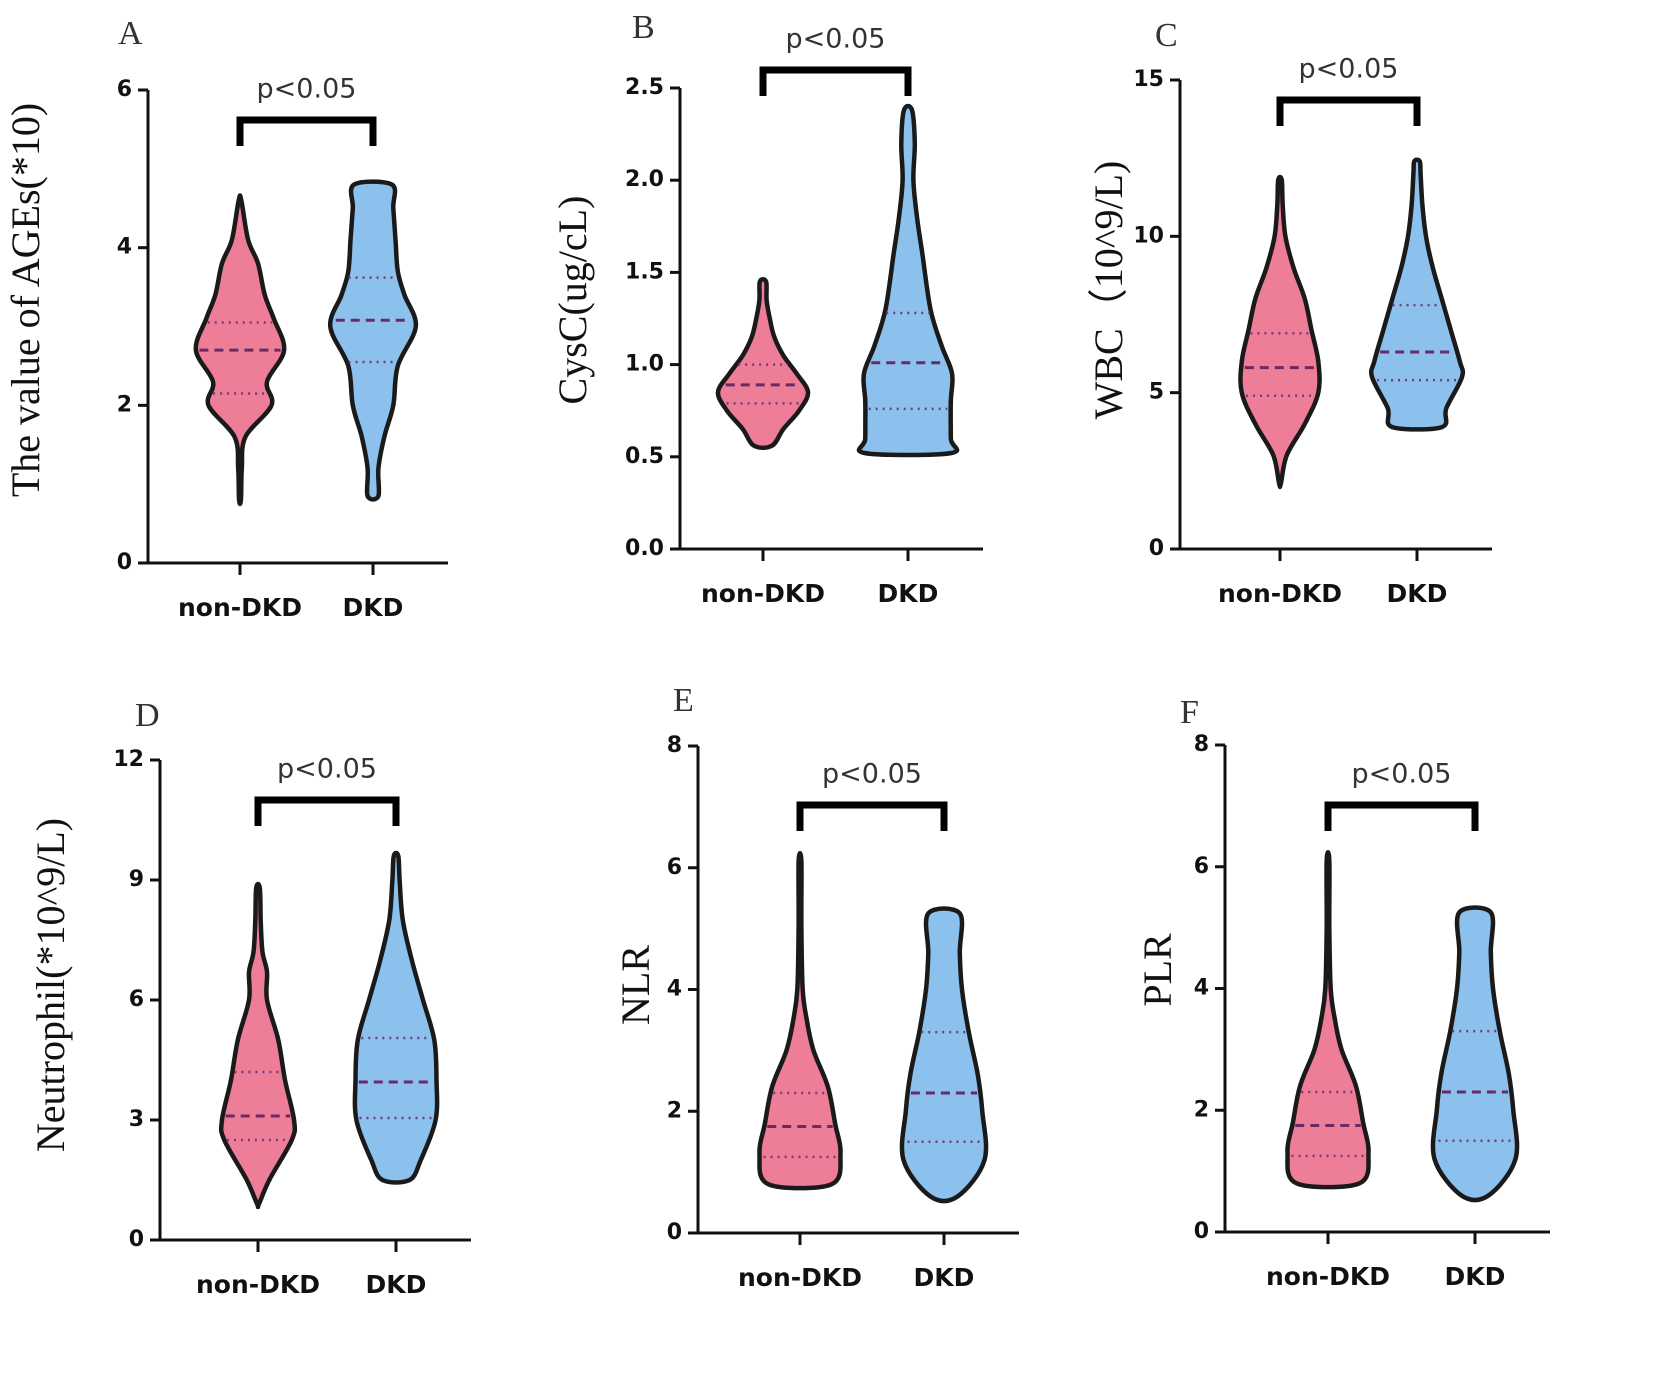  Describe the element at coordinates (1166, 35) in the screenshot. I see `panel-letter: C` at that location.